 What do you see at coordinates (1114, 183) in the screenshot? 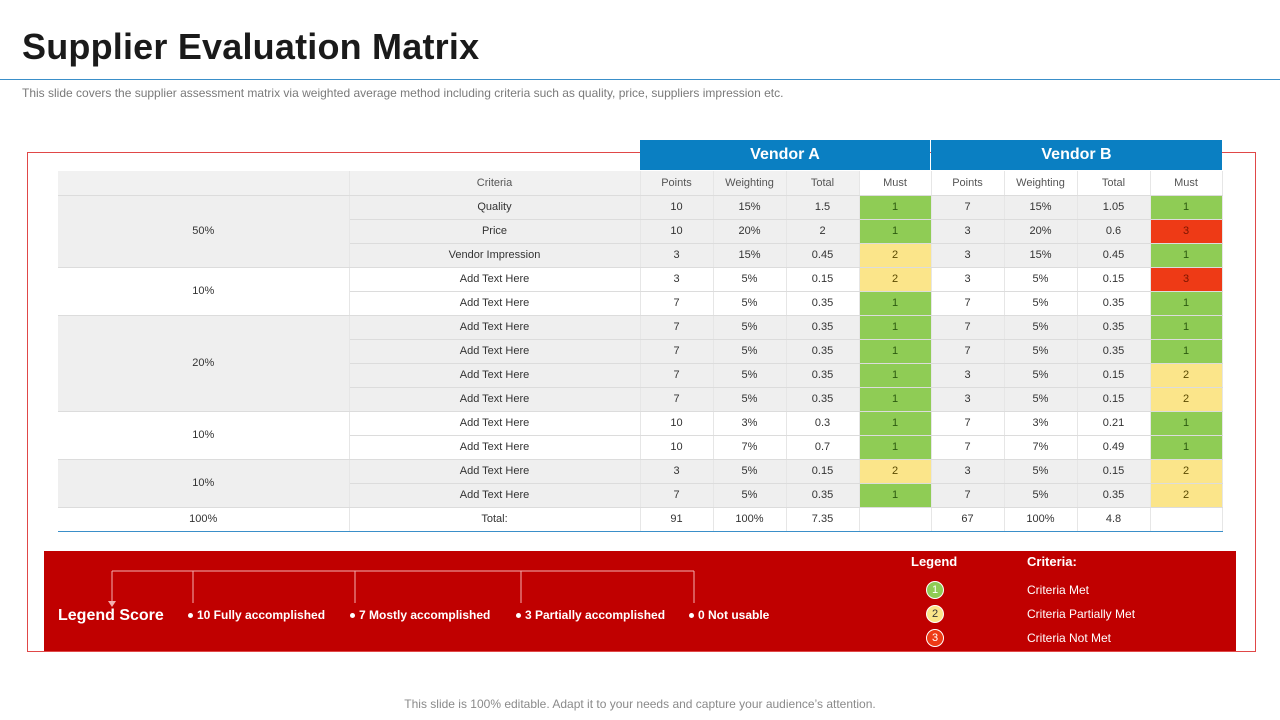
I see `vendor-b-total-header: Total` at bounding box center [1114, 183].